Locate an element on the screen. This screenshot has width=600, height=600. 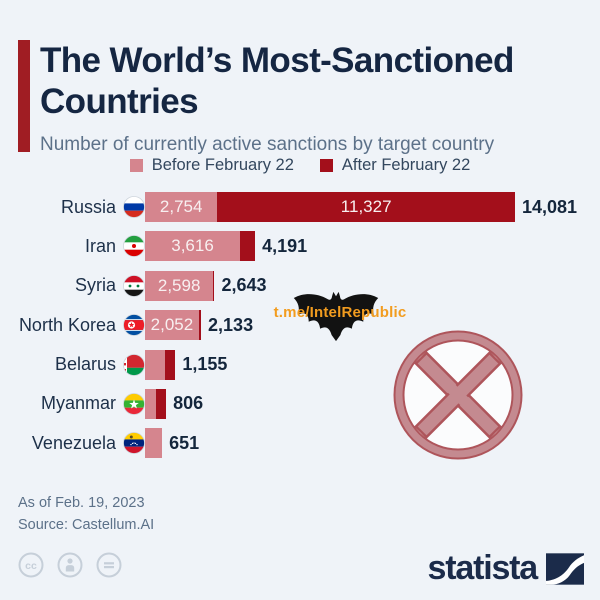
legend-item-after: After February 22 is located at coordinates (395, 165).